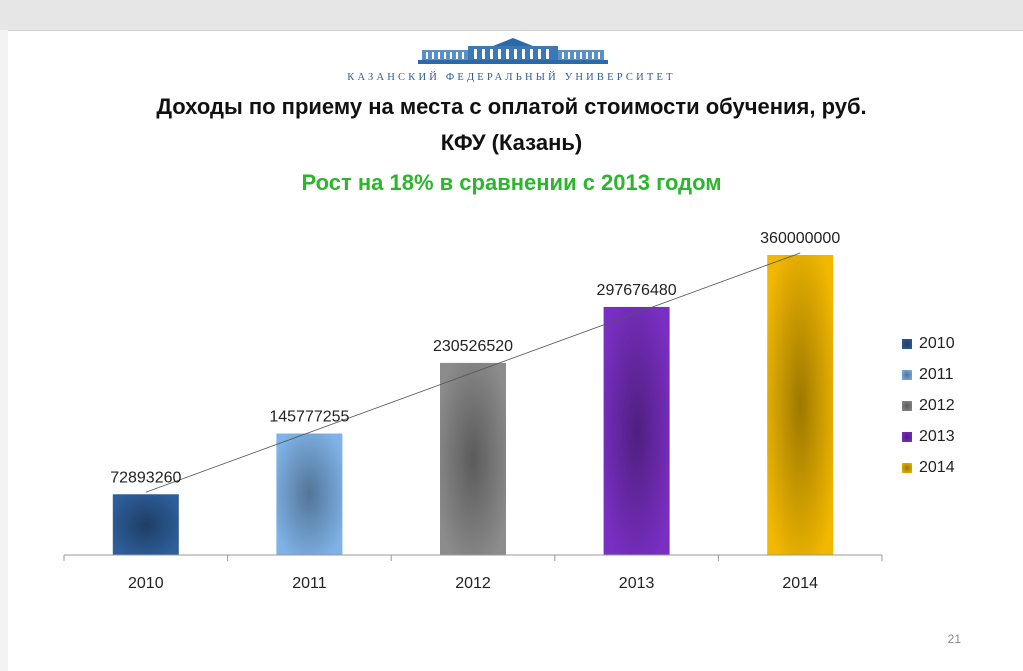 This screenshot has height=671, width=1023. What do you see at coordinates (800, 238) in the screenshot?
I see `data-label-2014: 360000000` at bounding box center [800, 238].